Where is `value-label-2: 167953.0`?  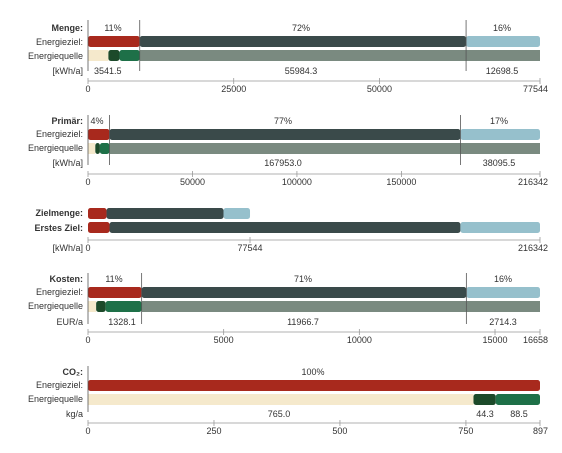 value-label-2: 167953.0 is located at coordinates (283, 163).